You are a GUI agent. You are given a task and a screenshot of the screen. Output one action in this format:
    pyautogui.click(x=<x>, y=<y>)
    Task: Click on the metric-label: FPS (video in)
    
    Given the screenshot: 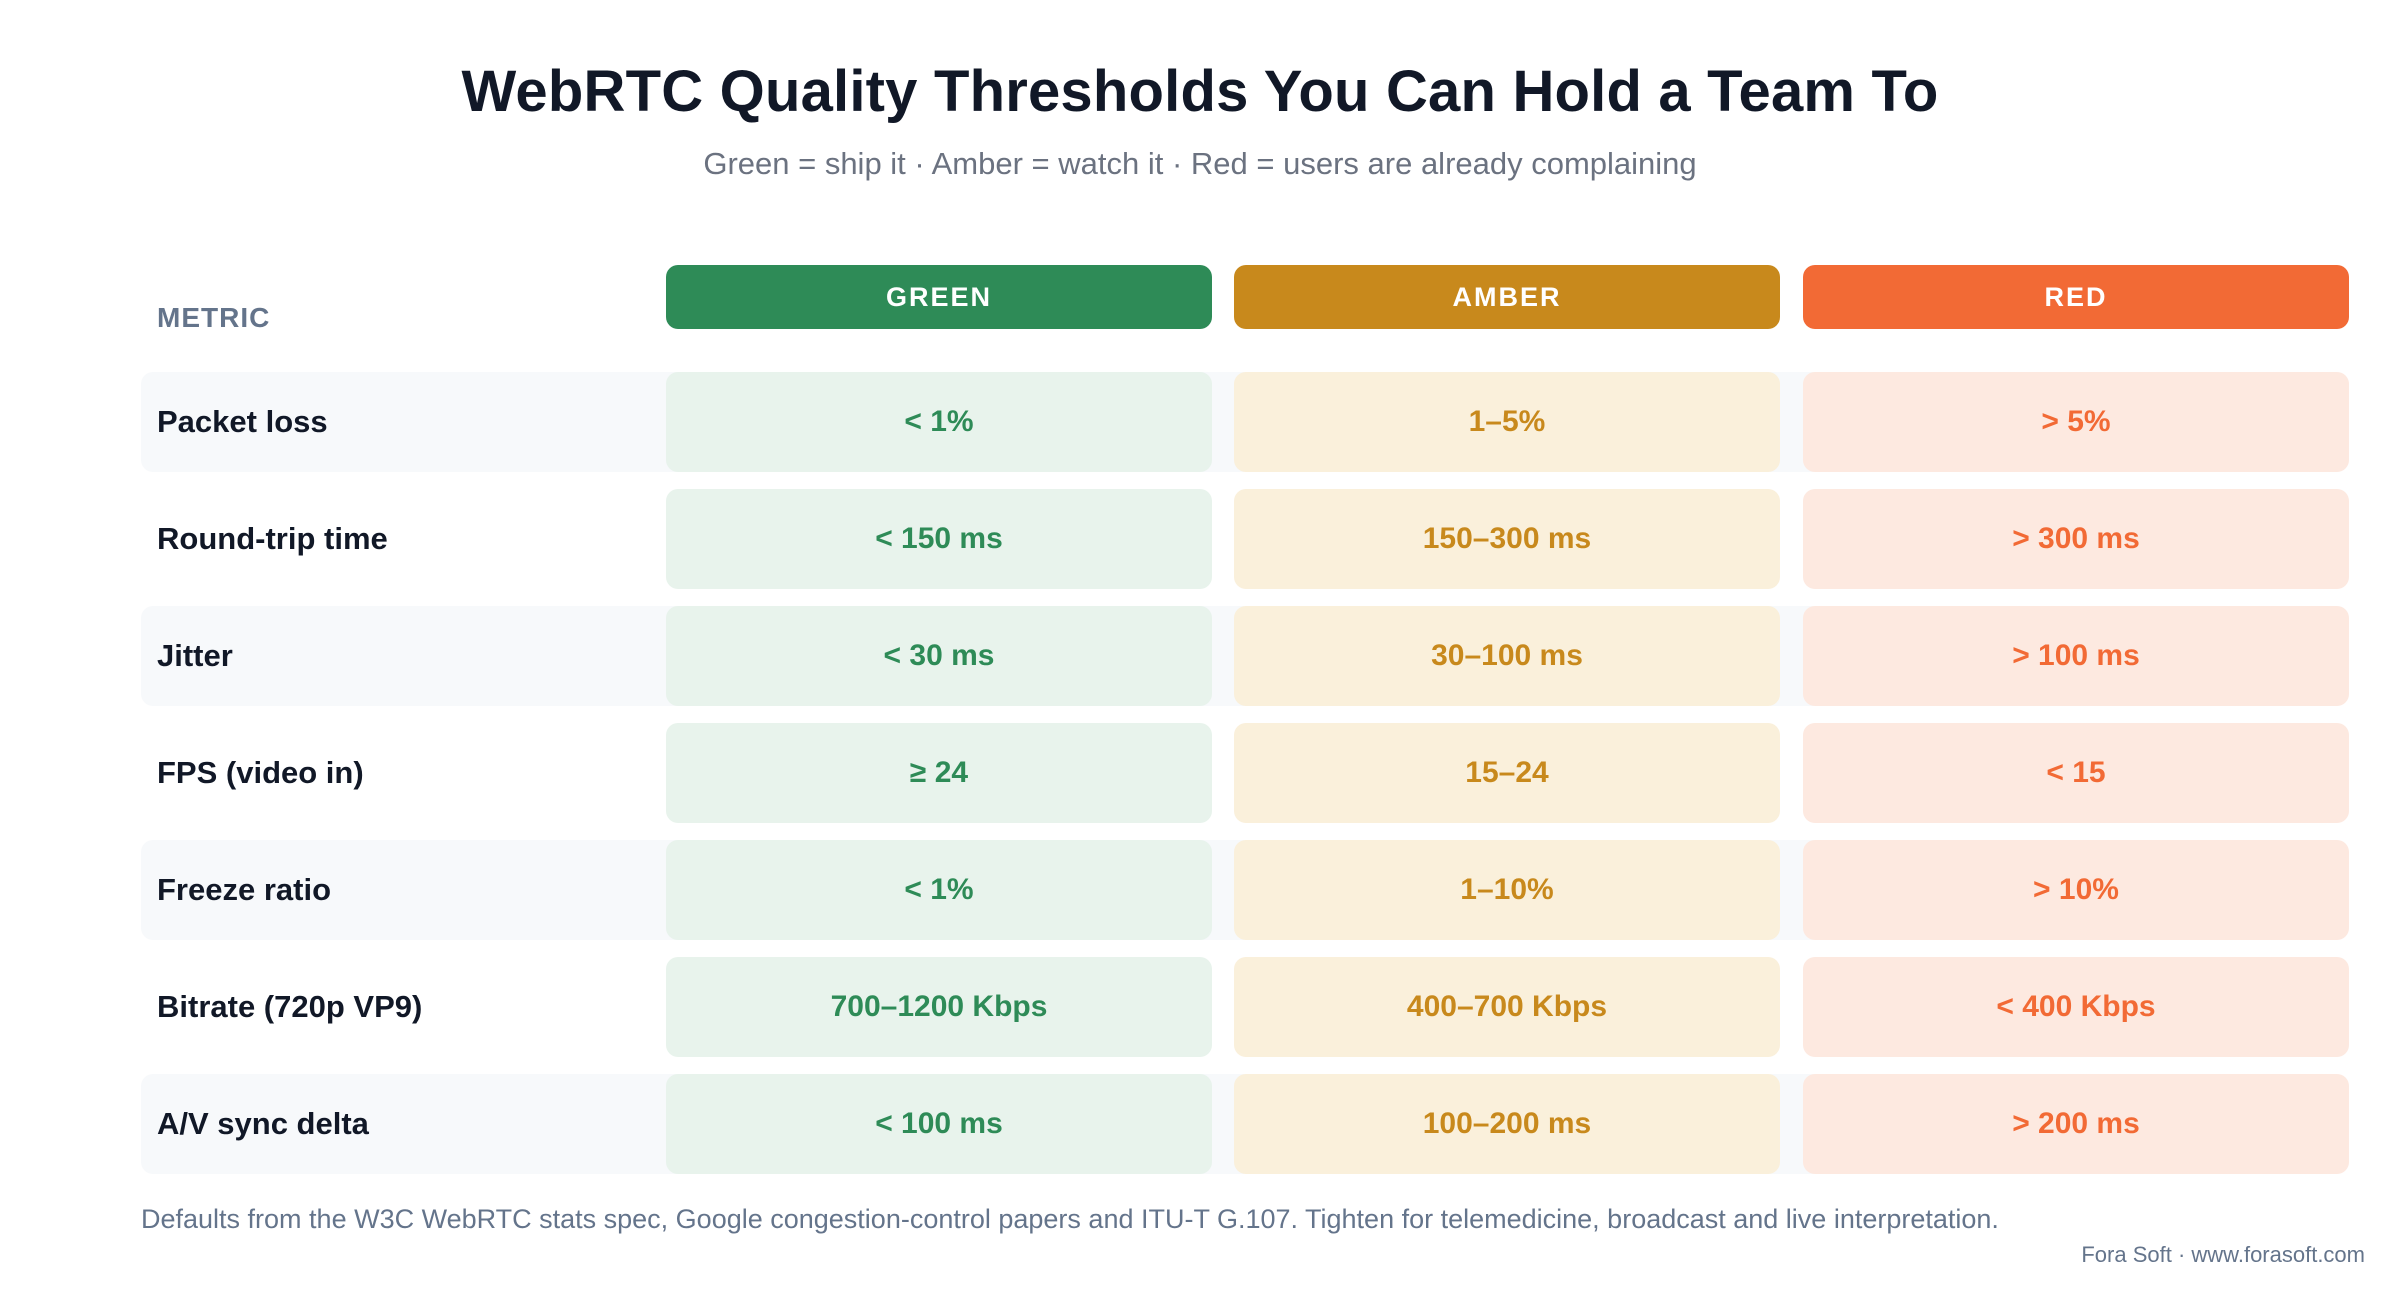 What is the action you would take?
    pyautogui.click(x=260, y=772)
    